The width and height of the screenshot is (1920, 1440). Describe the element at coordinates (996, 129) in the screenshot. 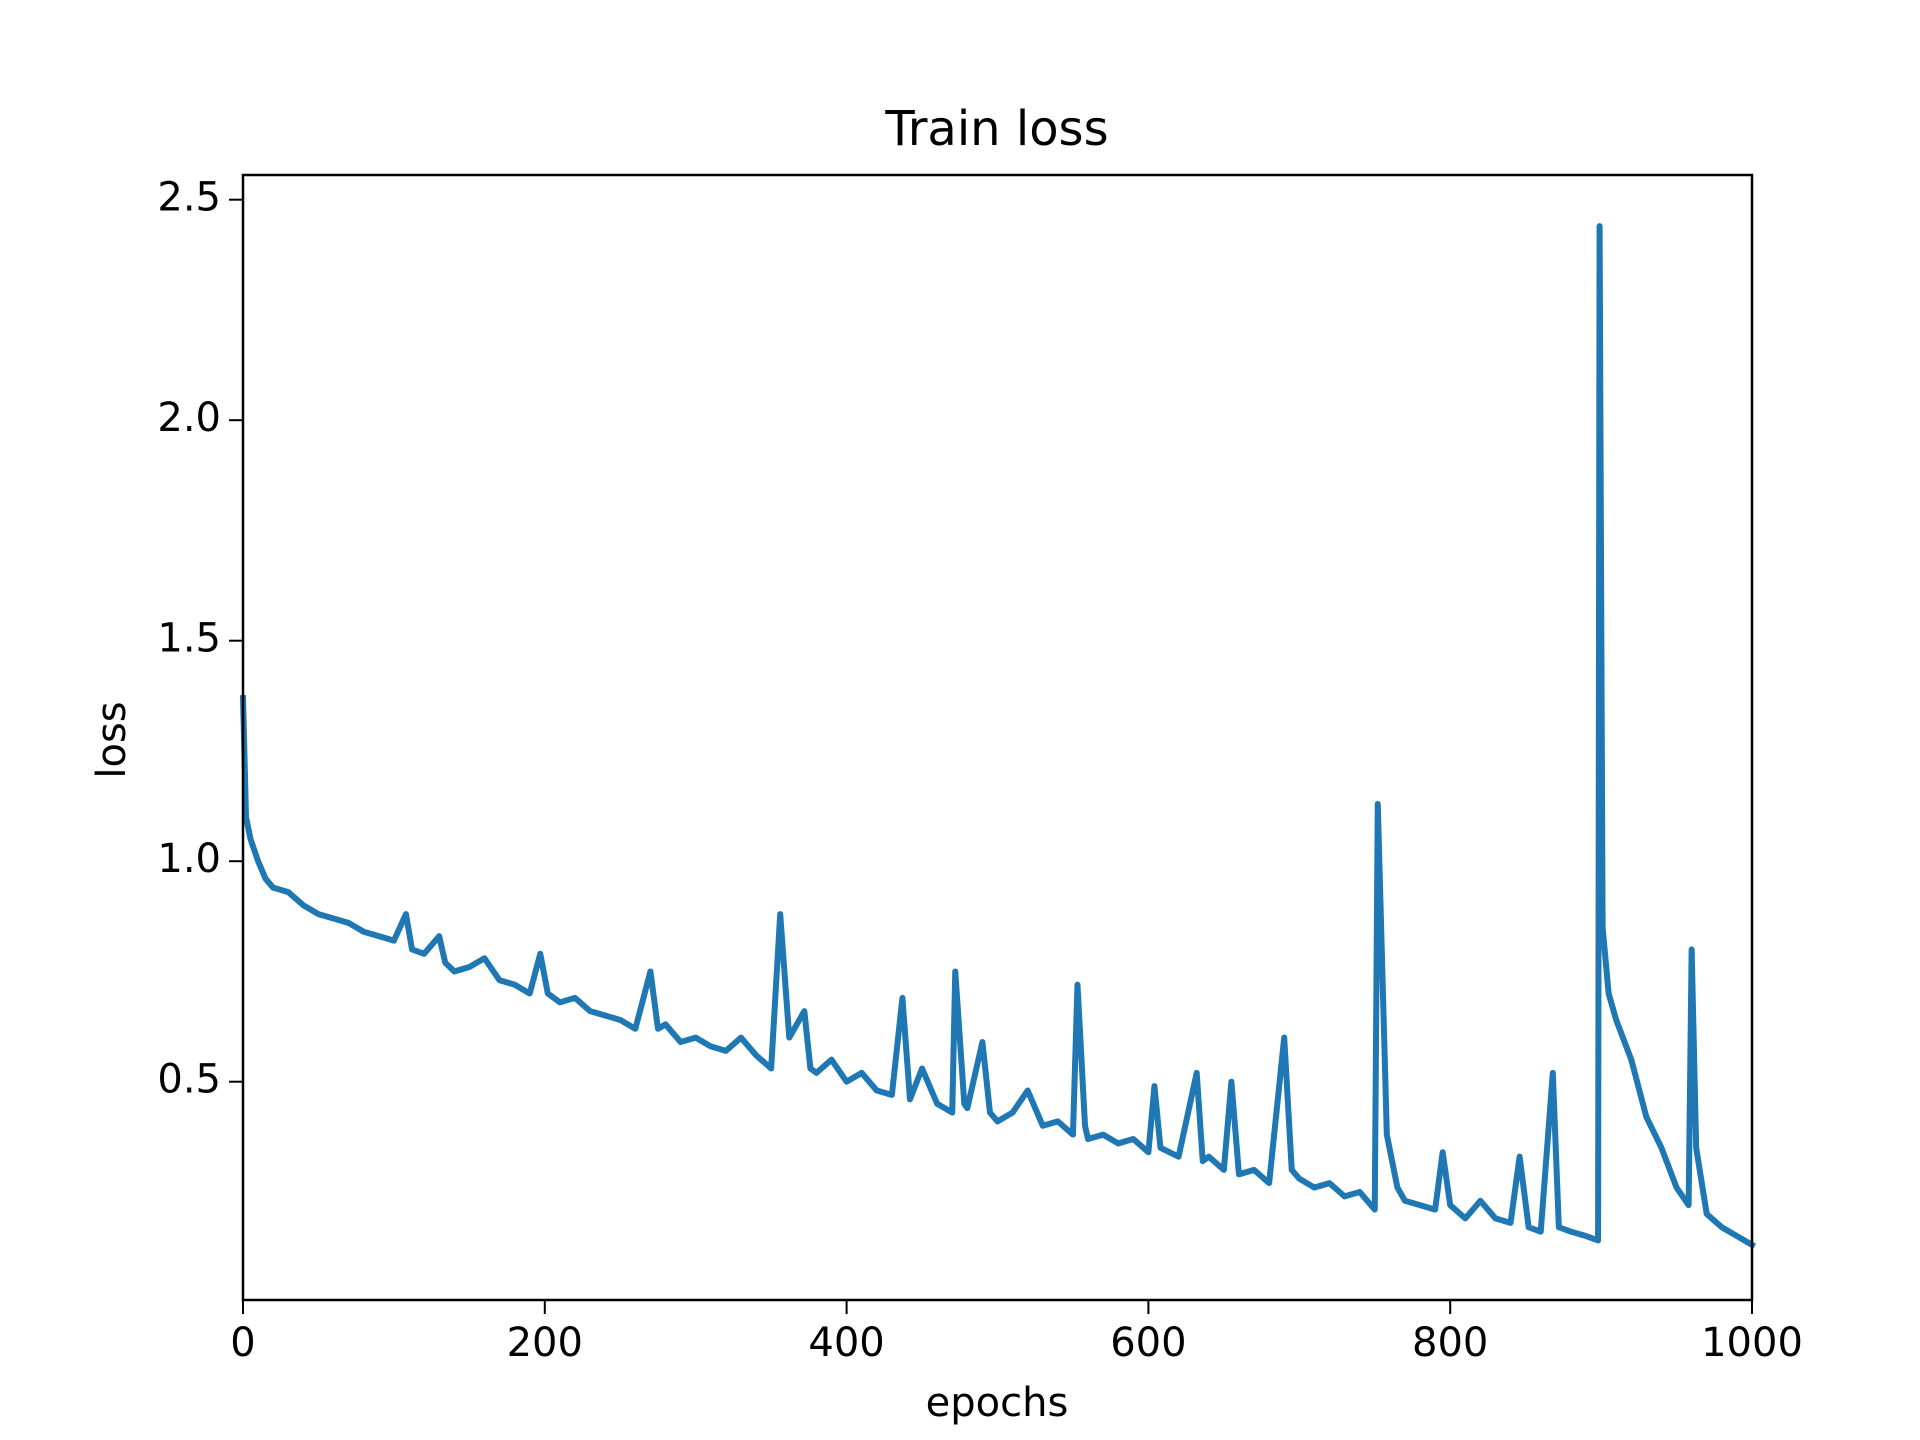

I see `chart-title: Train loss` at that location.